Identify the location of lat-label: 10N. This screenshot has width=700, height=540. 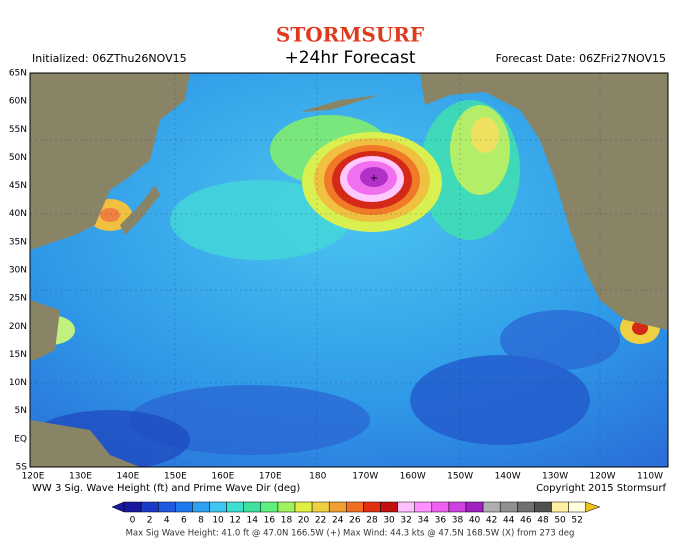
(18, 383).